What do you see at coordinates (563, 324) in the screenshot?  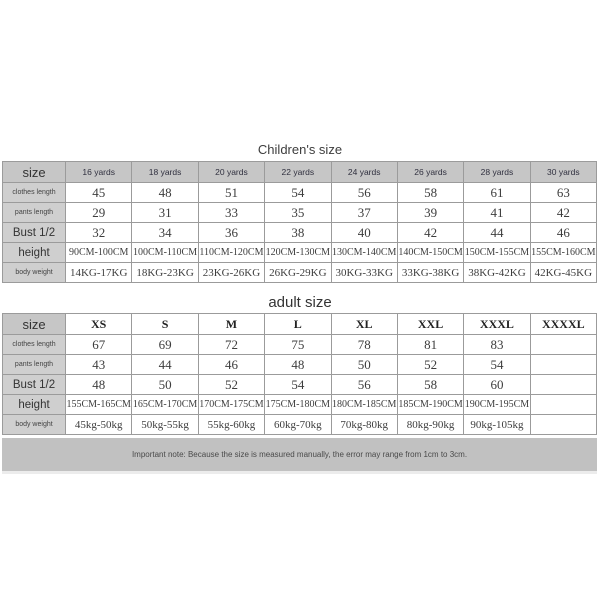 I see `column-header: XXXXL` at bounding box center [563, 324].